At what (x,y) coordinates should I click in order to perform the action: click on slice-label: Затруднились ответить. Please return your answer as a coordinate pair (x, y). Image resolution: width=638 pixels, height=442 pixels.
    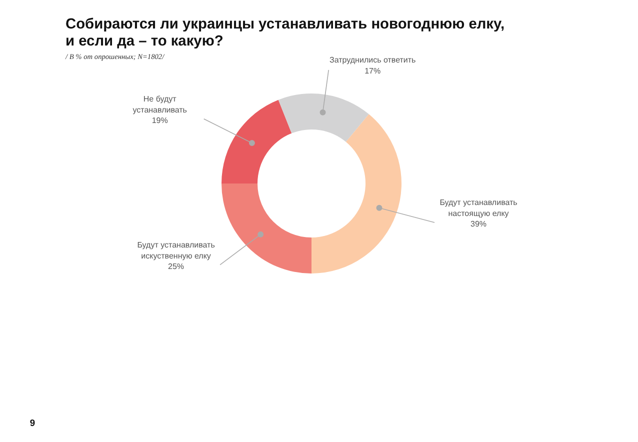
    Looking at the image, I should click on (373, 60).